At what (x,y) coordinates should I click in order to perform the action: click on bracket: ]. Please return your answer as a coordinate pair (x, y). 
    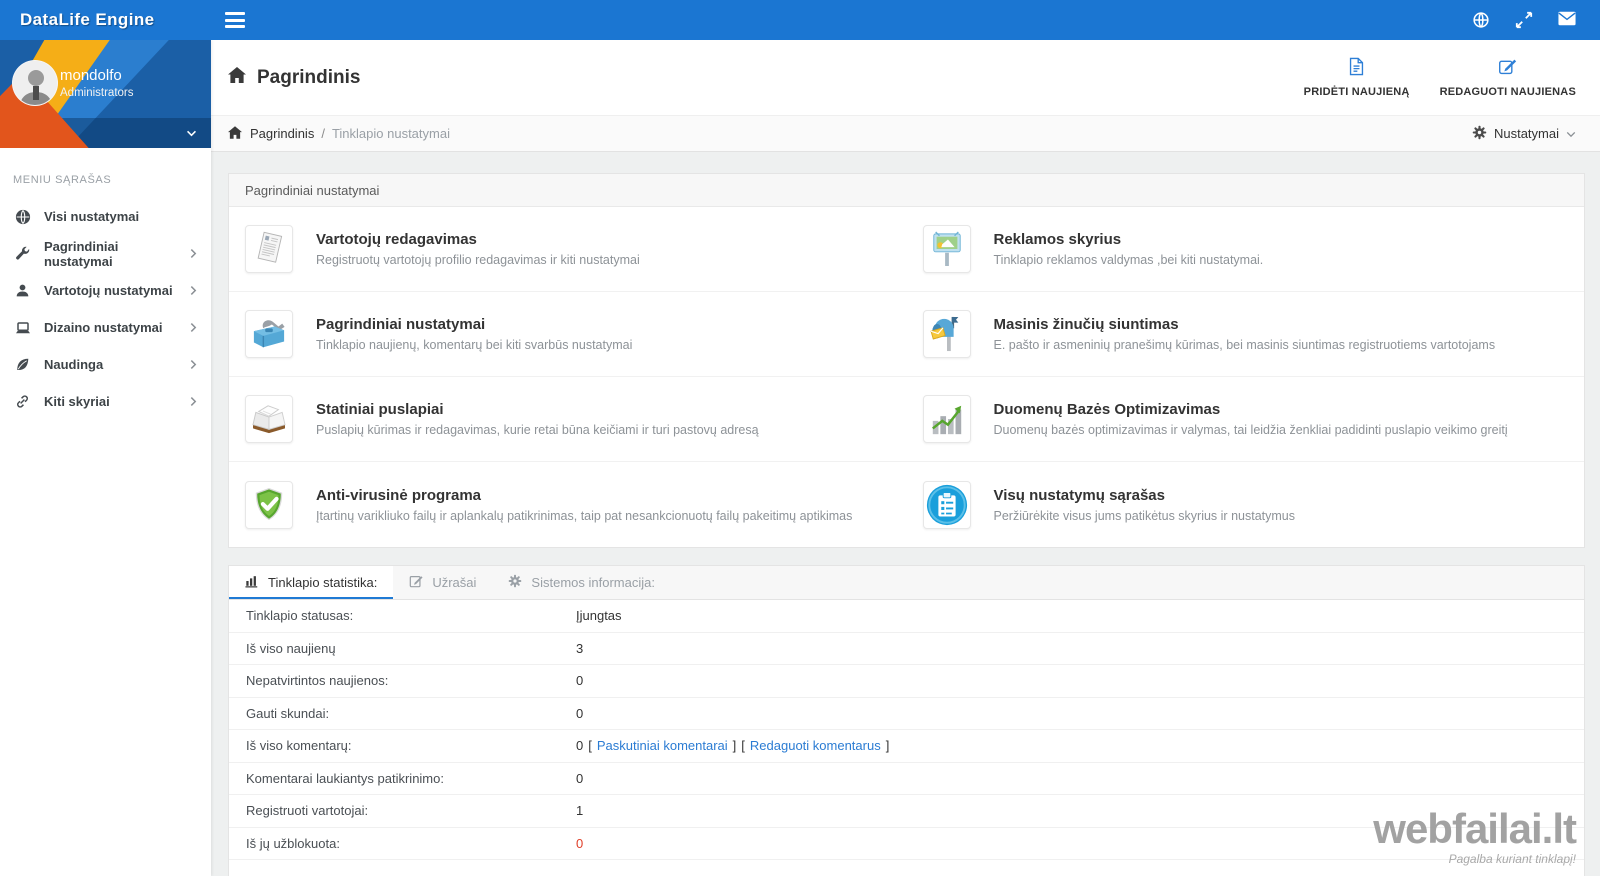
    Looking at the image, I should click on (734, 746).